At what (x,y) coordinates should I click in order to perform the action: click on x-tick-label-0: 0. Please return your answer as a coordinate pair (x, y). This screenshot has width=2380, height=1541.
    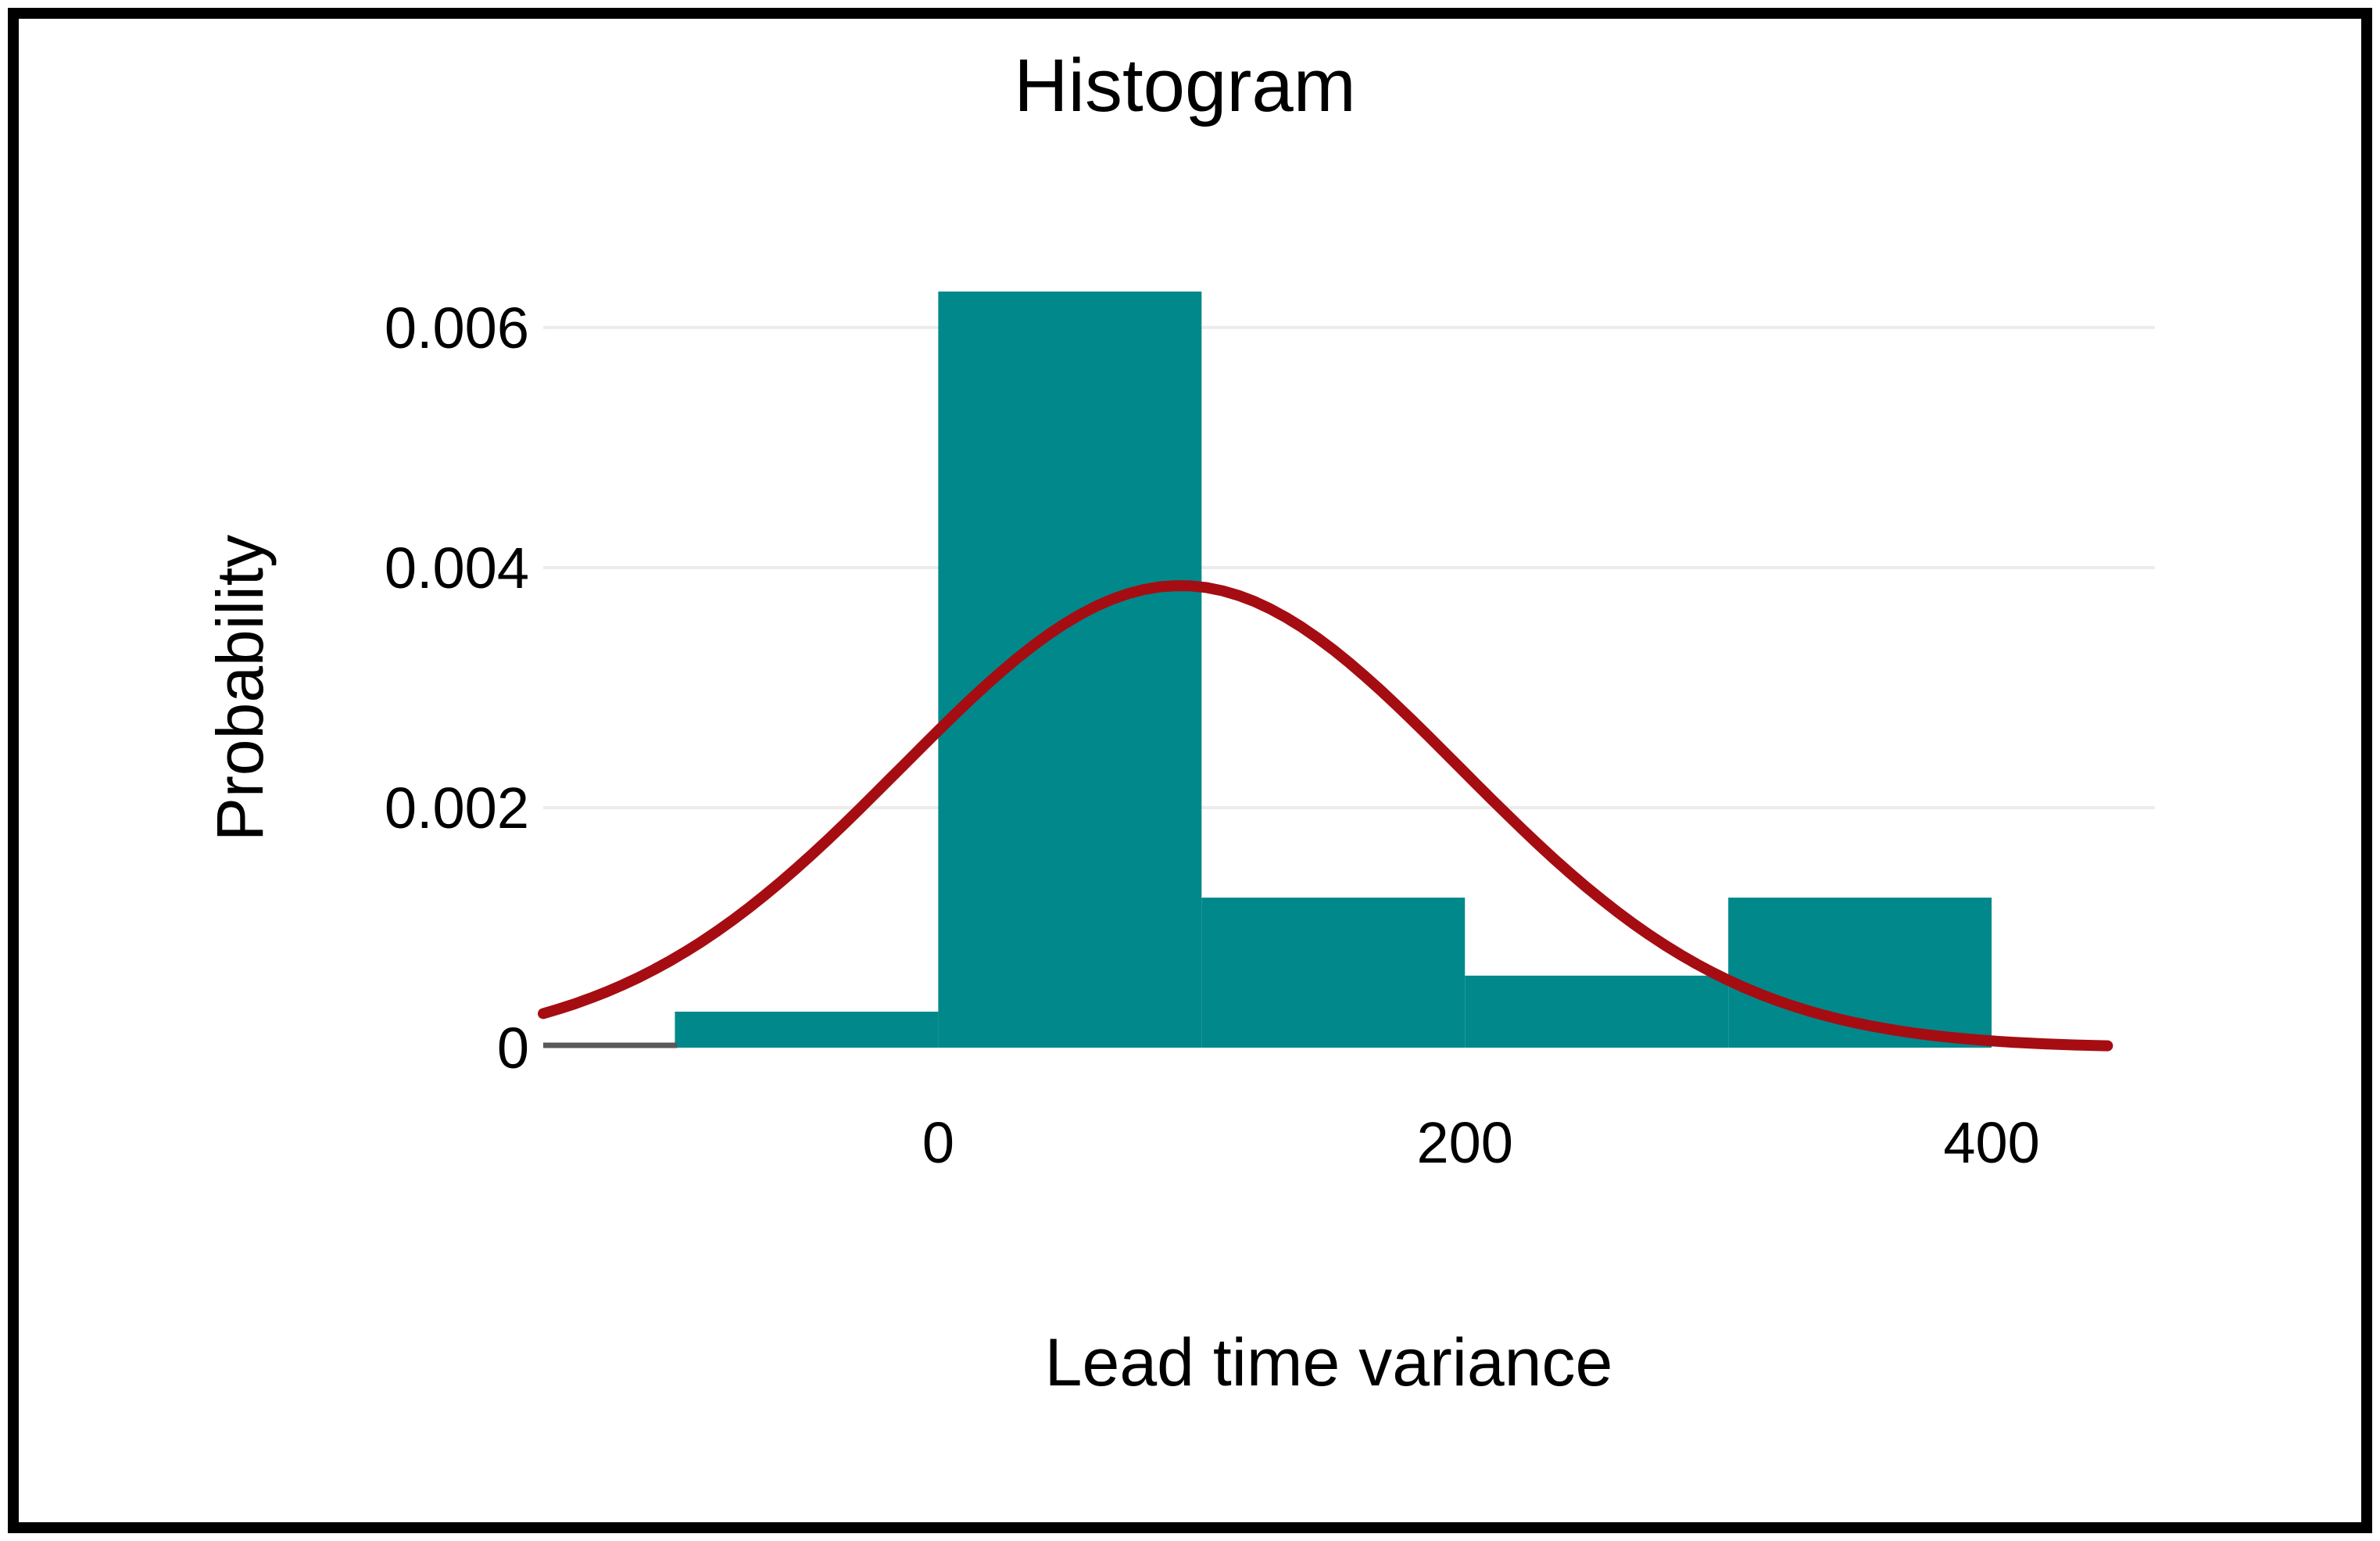
    Looking at the image, I should click on (938, 1143).